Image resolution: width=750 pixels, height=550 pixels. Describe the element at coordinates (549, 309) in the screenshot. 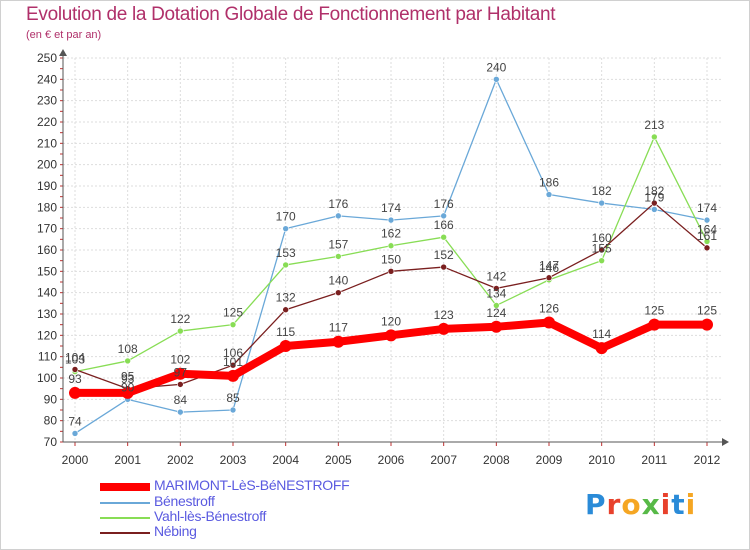

I see `data-label: 126` at that location.